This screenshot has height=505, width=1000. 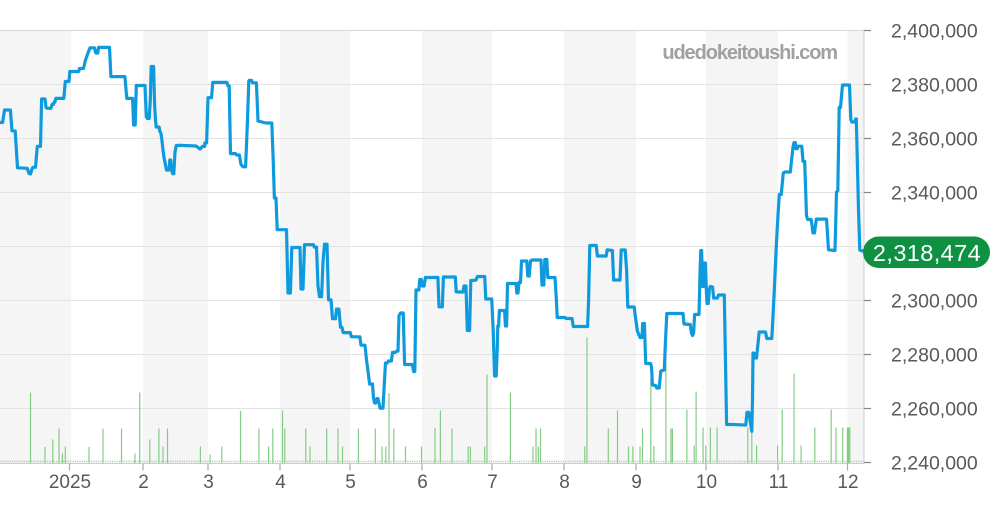 I want to click on svg-text: 4, so click(x=280, y=482).